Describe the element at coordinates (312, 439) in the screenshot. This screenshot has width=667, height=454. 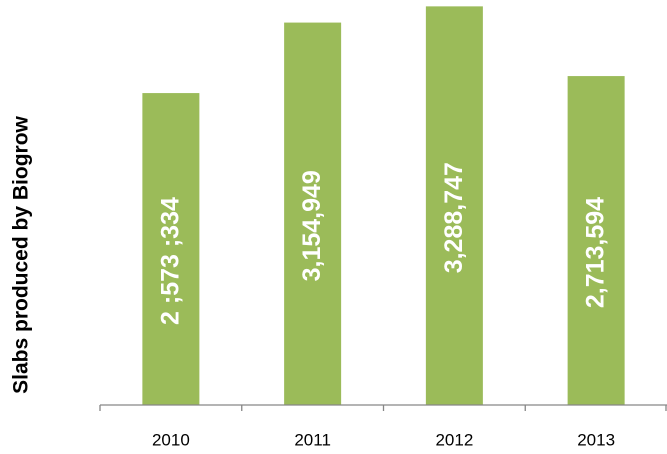
I see `x-tick-label: 2011` at that location.